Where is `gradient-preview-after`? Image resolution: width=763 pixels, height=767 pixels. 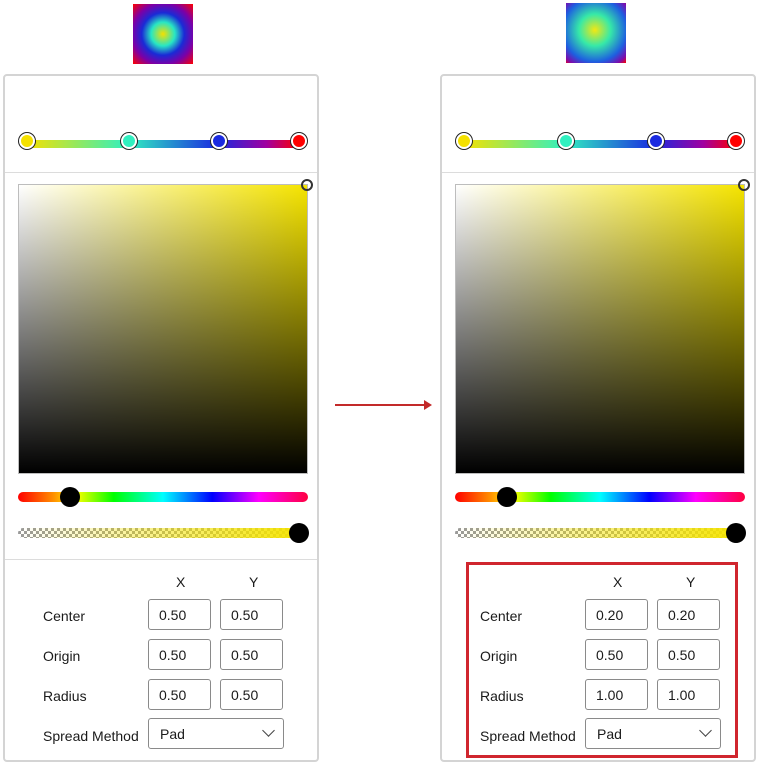 gradient-preview-after is located at coordinates (596, 33).